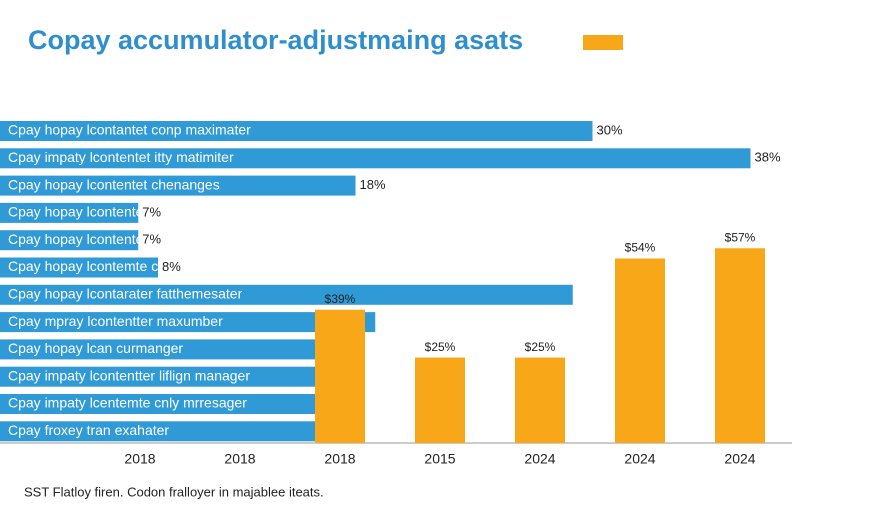  I want to click on bar-label: Cpay mpray lcontentter maxumber, so click(115, 321).